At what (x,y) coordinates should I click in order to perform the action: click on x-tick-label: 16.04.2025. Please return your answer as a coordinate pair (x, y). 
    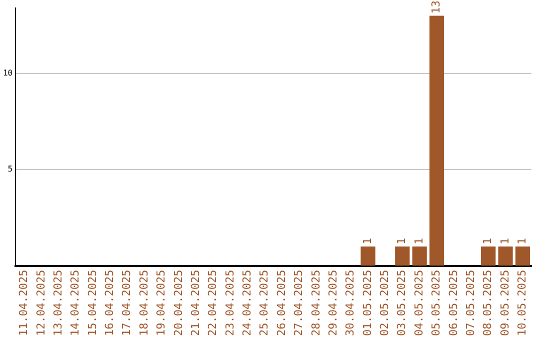
    Looking at the image, I should click on (109, 303).